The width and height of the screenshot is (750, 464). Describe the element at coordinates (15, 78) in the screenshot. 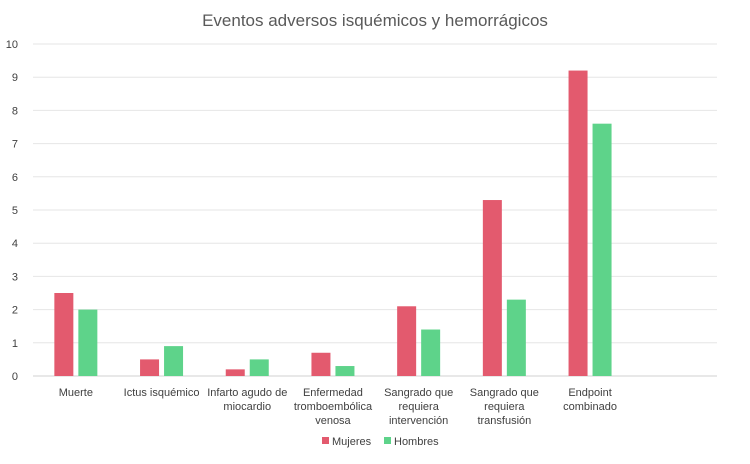

I see `y-tick-label: 9` at that location.